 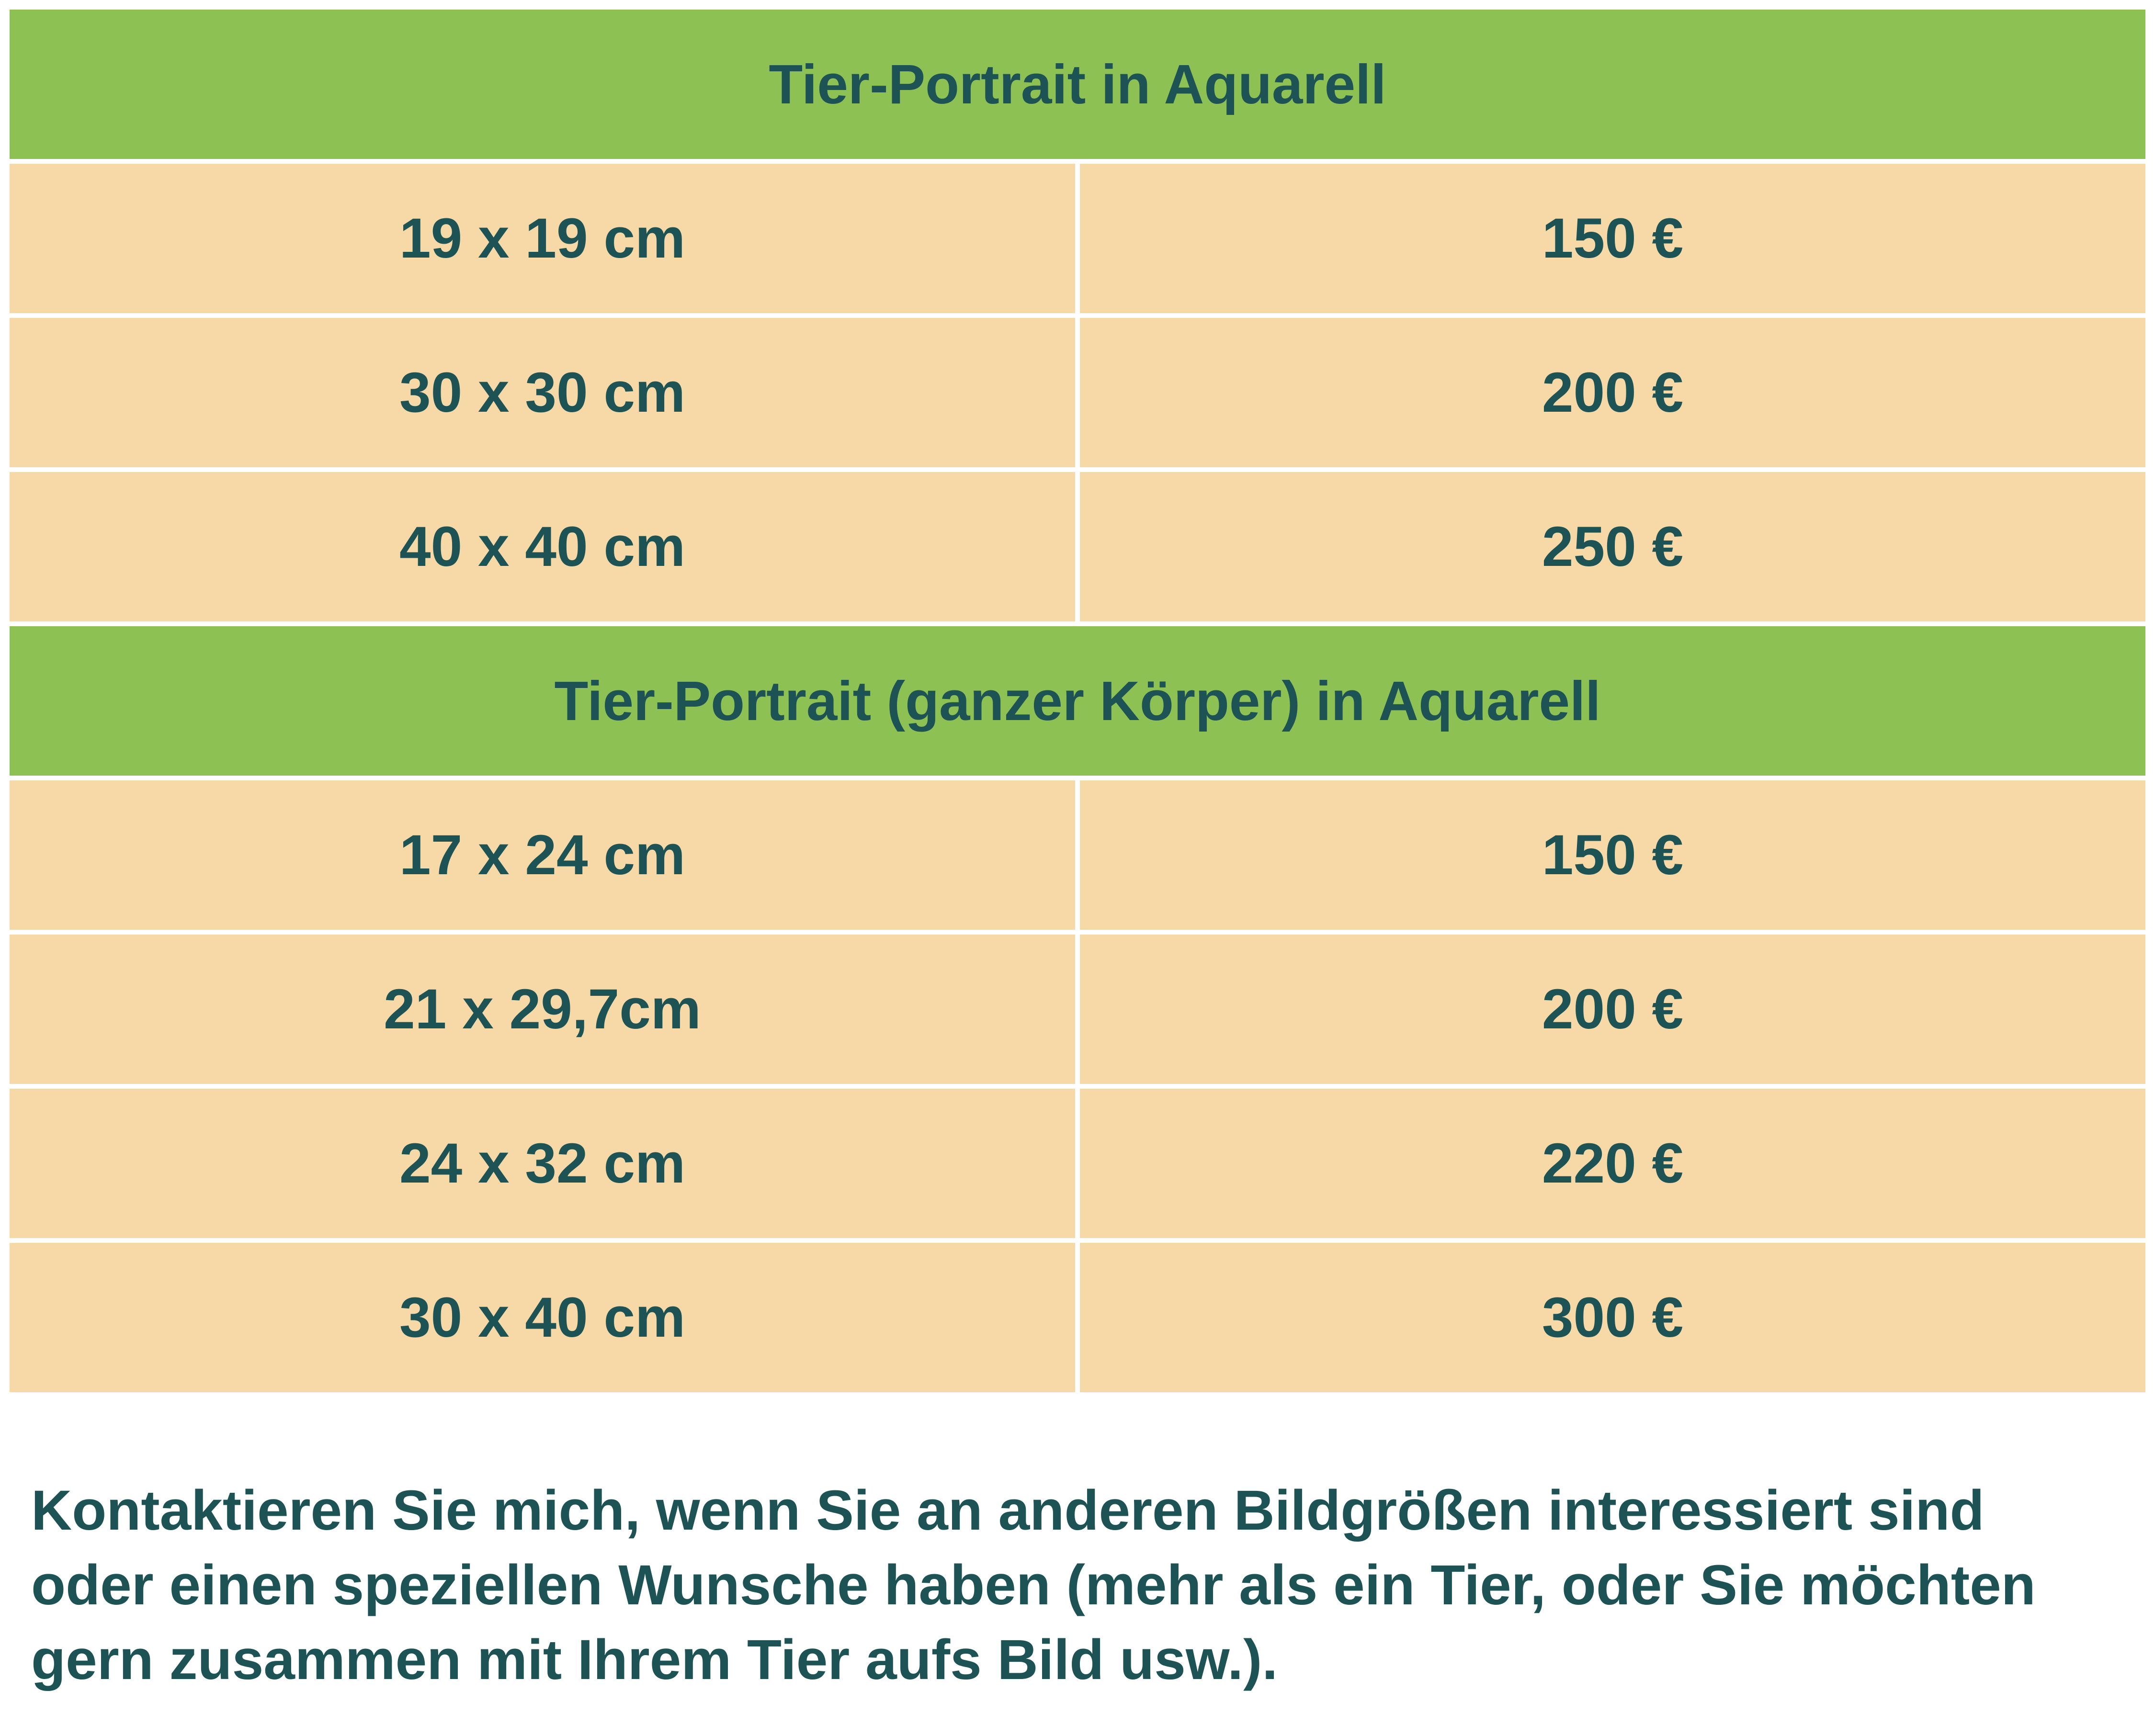 What do you see at coordinates (542, 238) in the screenshot?
I see `size-cell: 19 x 19 cm` at bounding box center [542, 238].